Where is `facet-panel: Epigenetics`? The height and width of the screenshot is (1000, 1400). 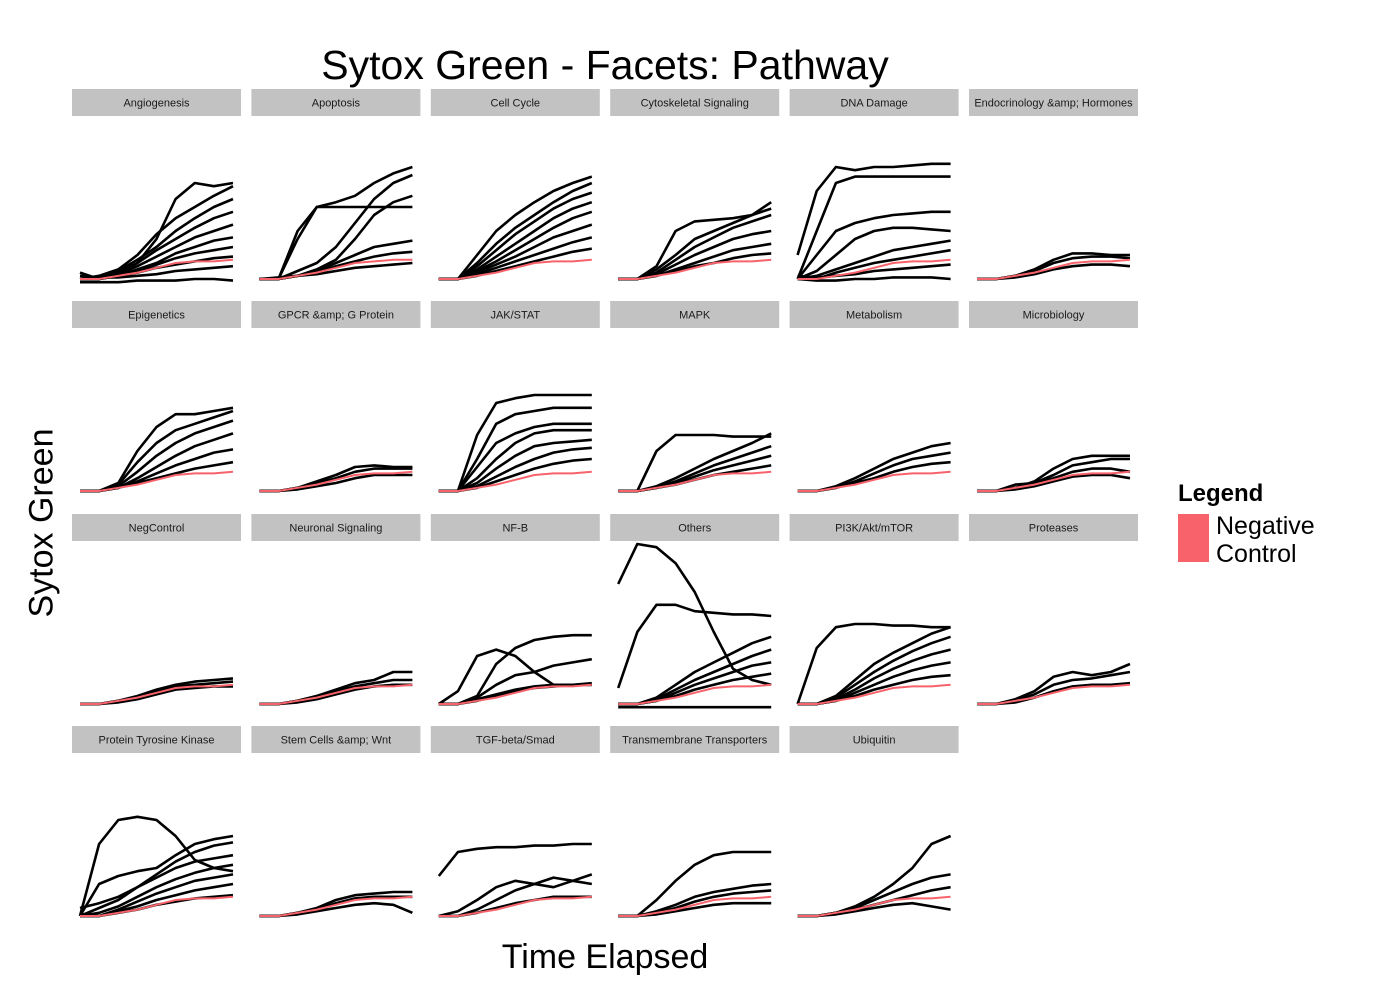
facet-panel: Epigenetics is located at coordinates (156, 397).